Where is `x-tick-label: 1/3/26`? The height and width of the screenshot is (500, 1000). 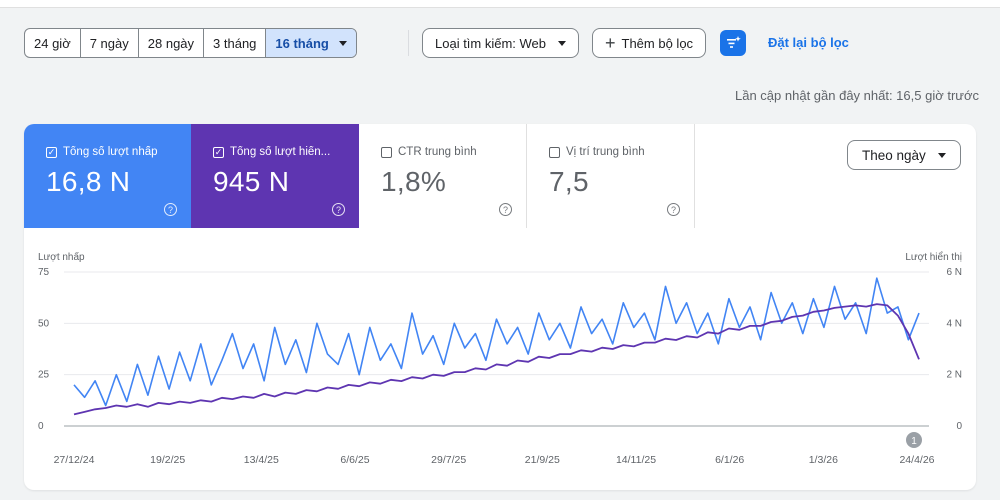 x-tick-label: 1/3/26 is located at coordinates (823, 460).